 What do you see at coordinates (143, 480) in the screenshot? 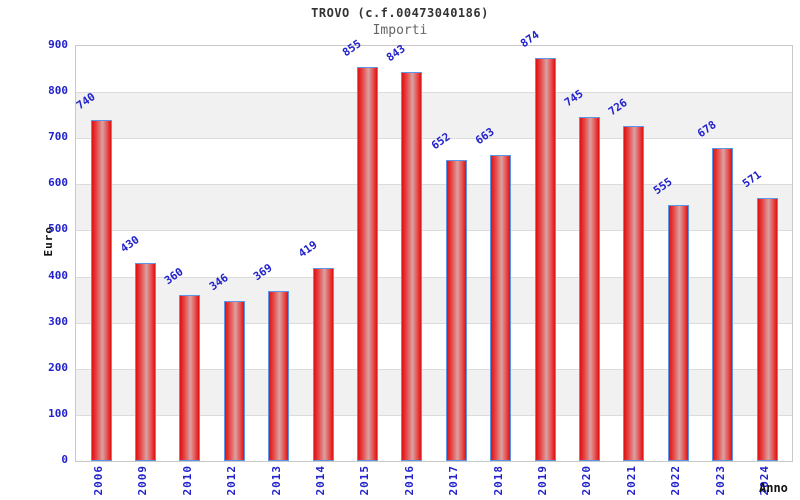
I see `x-tick-label: 2009` at bounding box center [143, 480].